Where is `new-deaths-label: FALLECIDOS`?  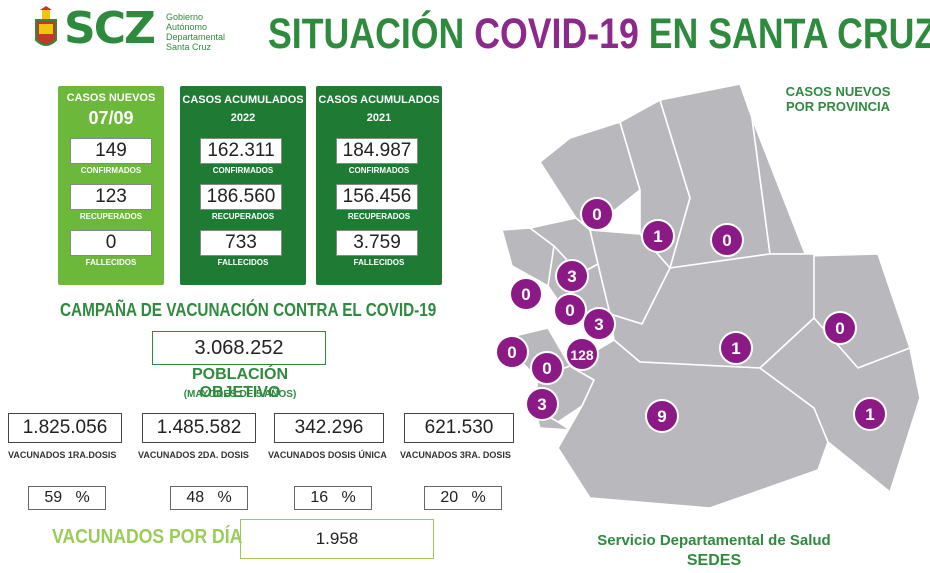 new-deaths-label: FALLECIDOS is located at coordinates (111, 262).